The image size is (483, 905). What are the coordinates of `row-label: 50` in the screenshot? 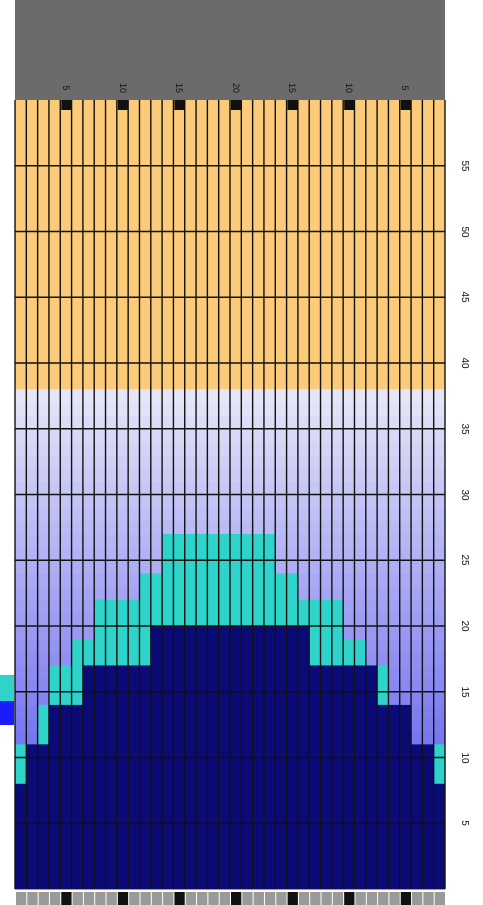 It's located at (464, 231).